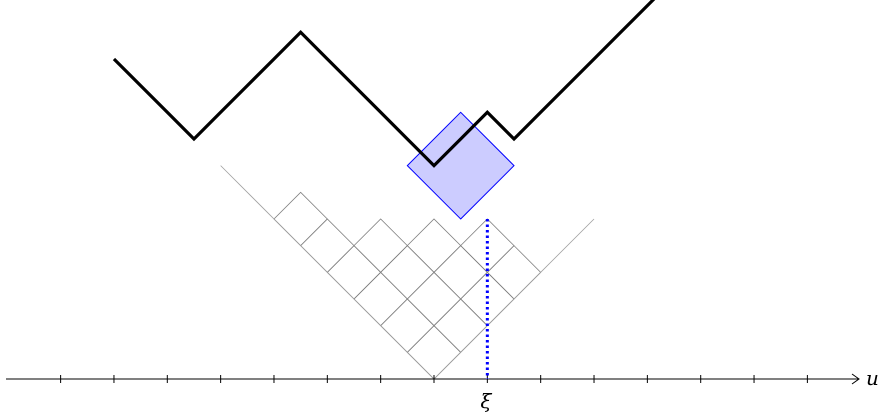 The width and height of the screenshot is (884, 416). What do you see at coordinates (872, 378) in the screenshot?
I see `u-axis-label: u` at bounding box center [872, 378].